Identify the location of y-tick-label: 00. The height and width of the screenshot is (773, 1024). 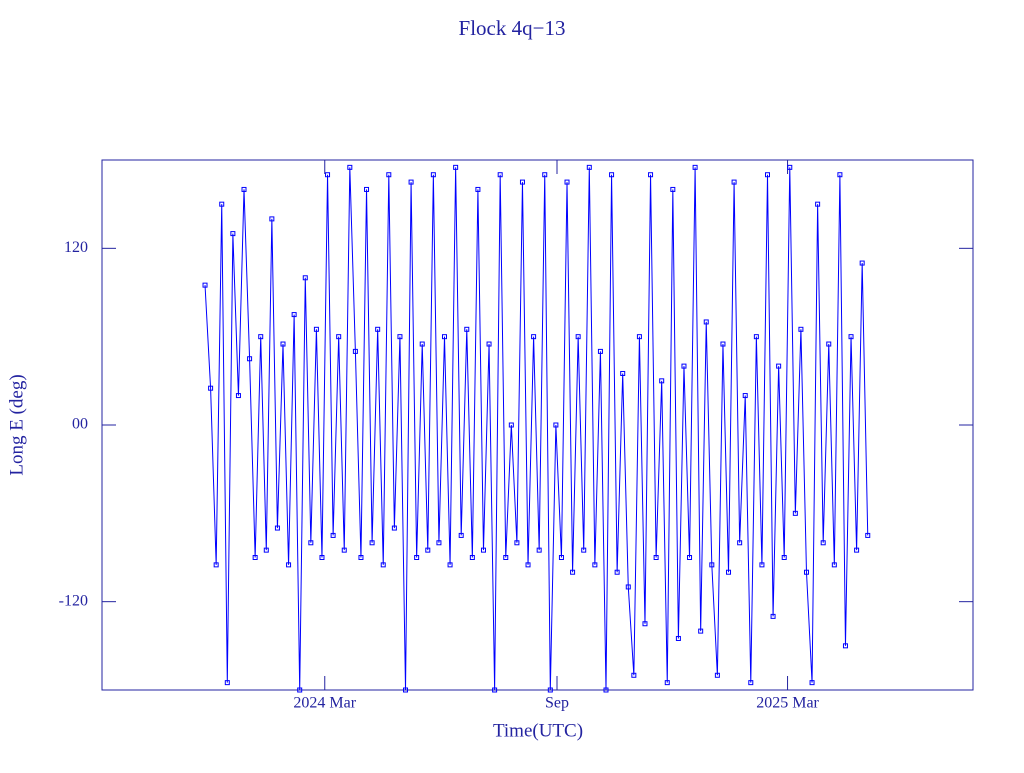
(80, 424).